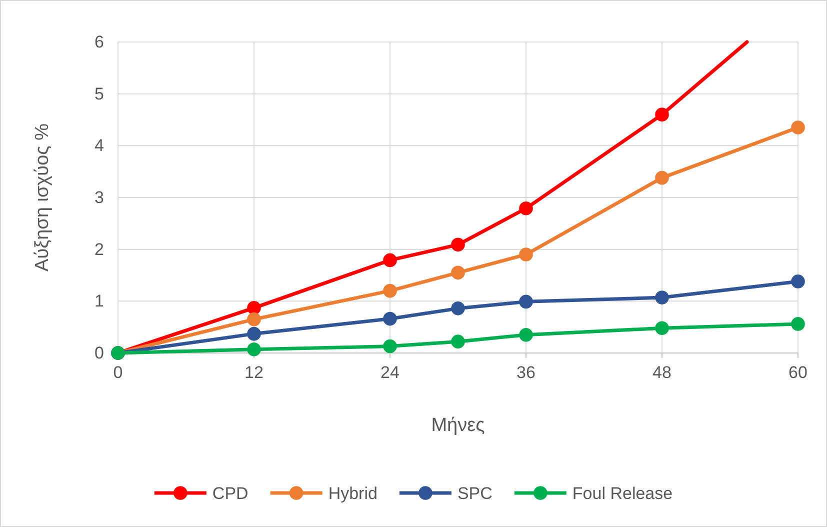 This screenshot has width=827, height=527. I want to click on x-tick-label: 48, so click(662, 372).